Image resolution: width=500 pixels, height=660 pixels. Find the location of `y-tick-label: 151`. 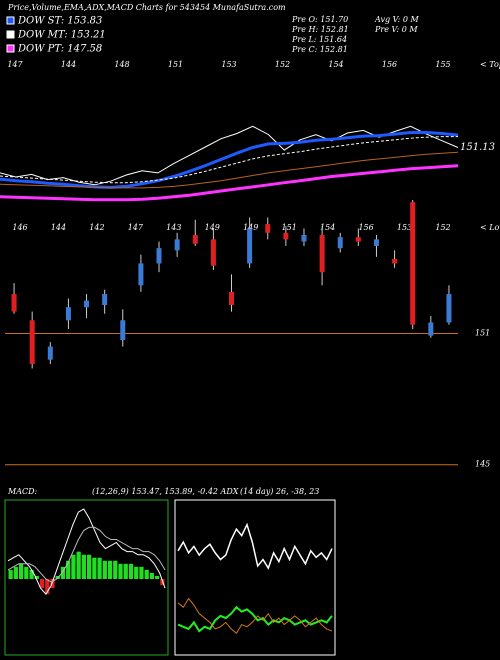

y-tick-label: 151 is located at coordinates (482, 332).